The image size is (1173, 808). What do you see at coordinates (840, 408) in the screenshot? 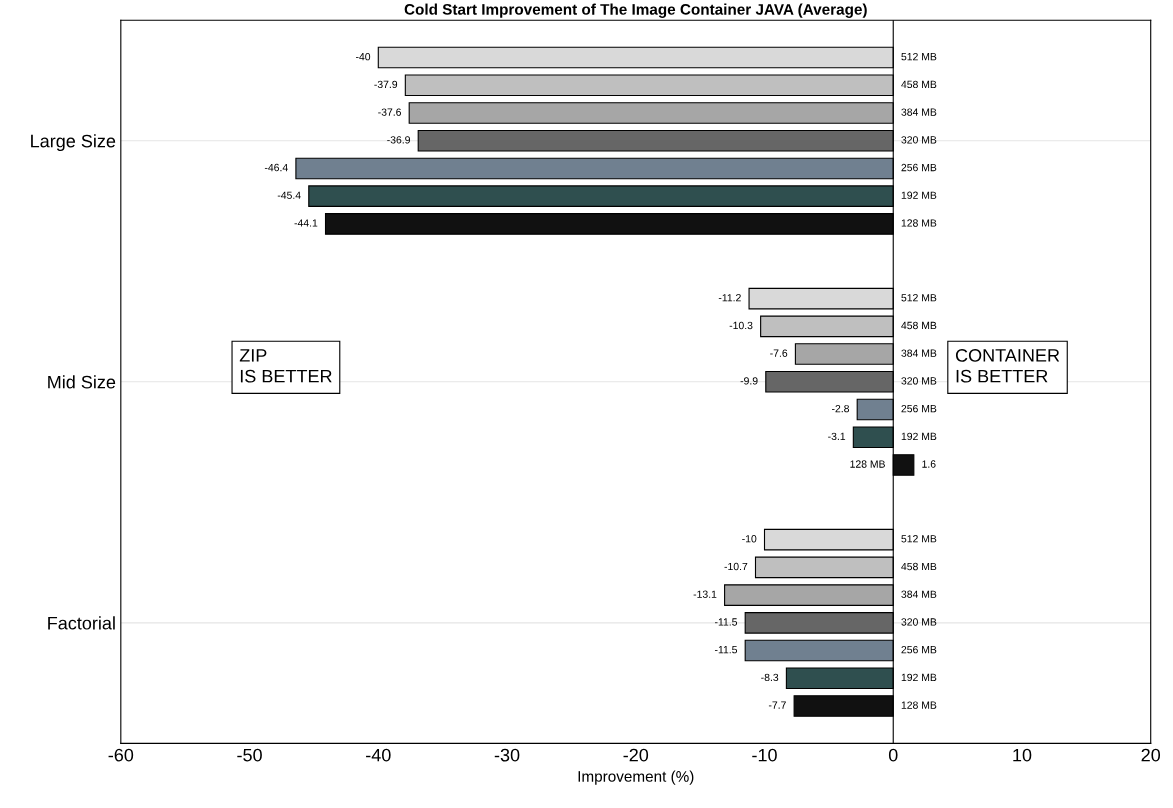
I see `data-label: -2.8` at bounding box center [840, 408].